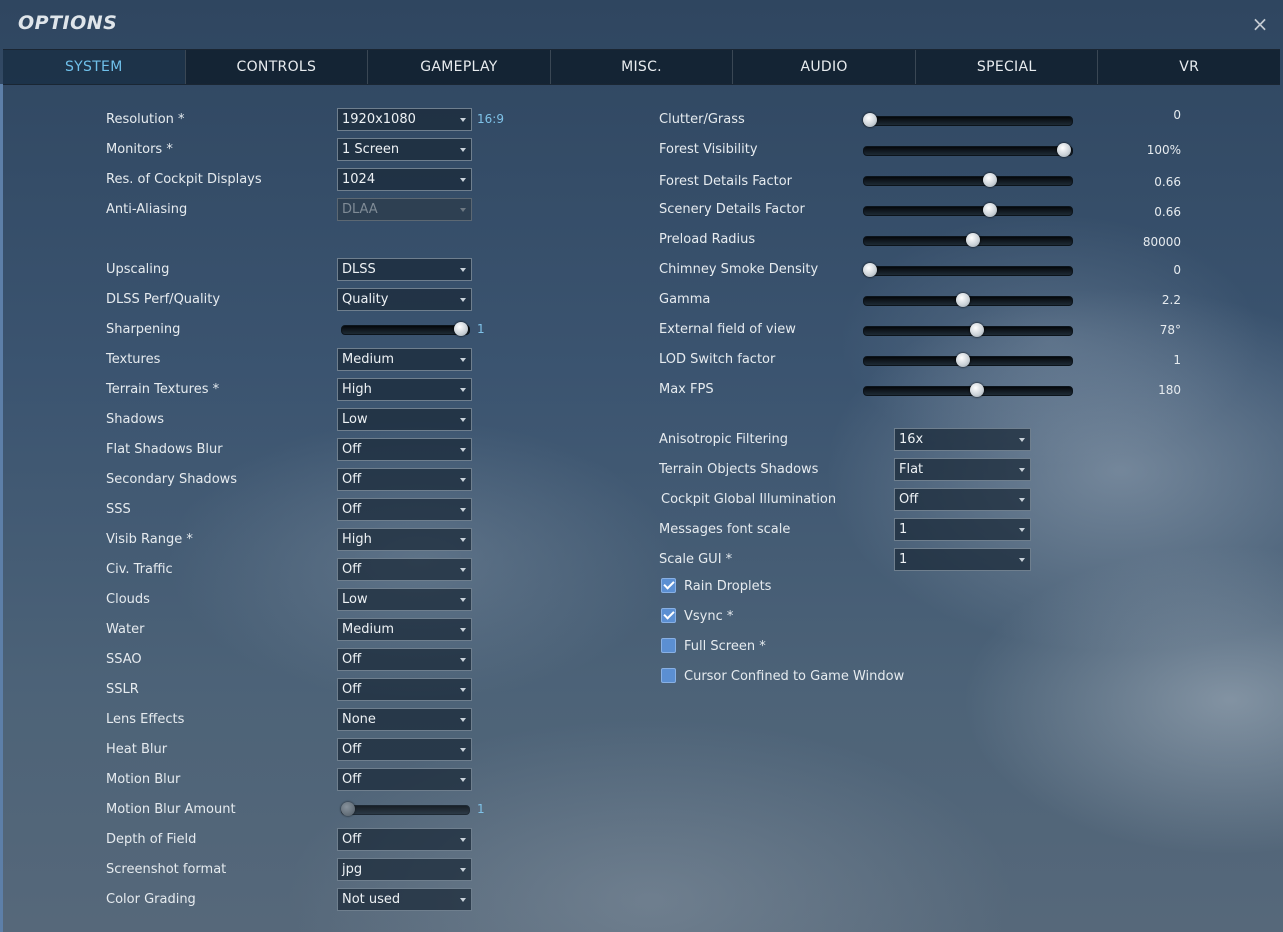 The image size is (1283, 932). Describe the element at coordinates (404, 299) in the screenshot. I see `dlss-perf-dropdown: Quality` at that location.